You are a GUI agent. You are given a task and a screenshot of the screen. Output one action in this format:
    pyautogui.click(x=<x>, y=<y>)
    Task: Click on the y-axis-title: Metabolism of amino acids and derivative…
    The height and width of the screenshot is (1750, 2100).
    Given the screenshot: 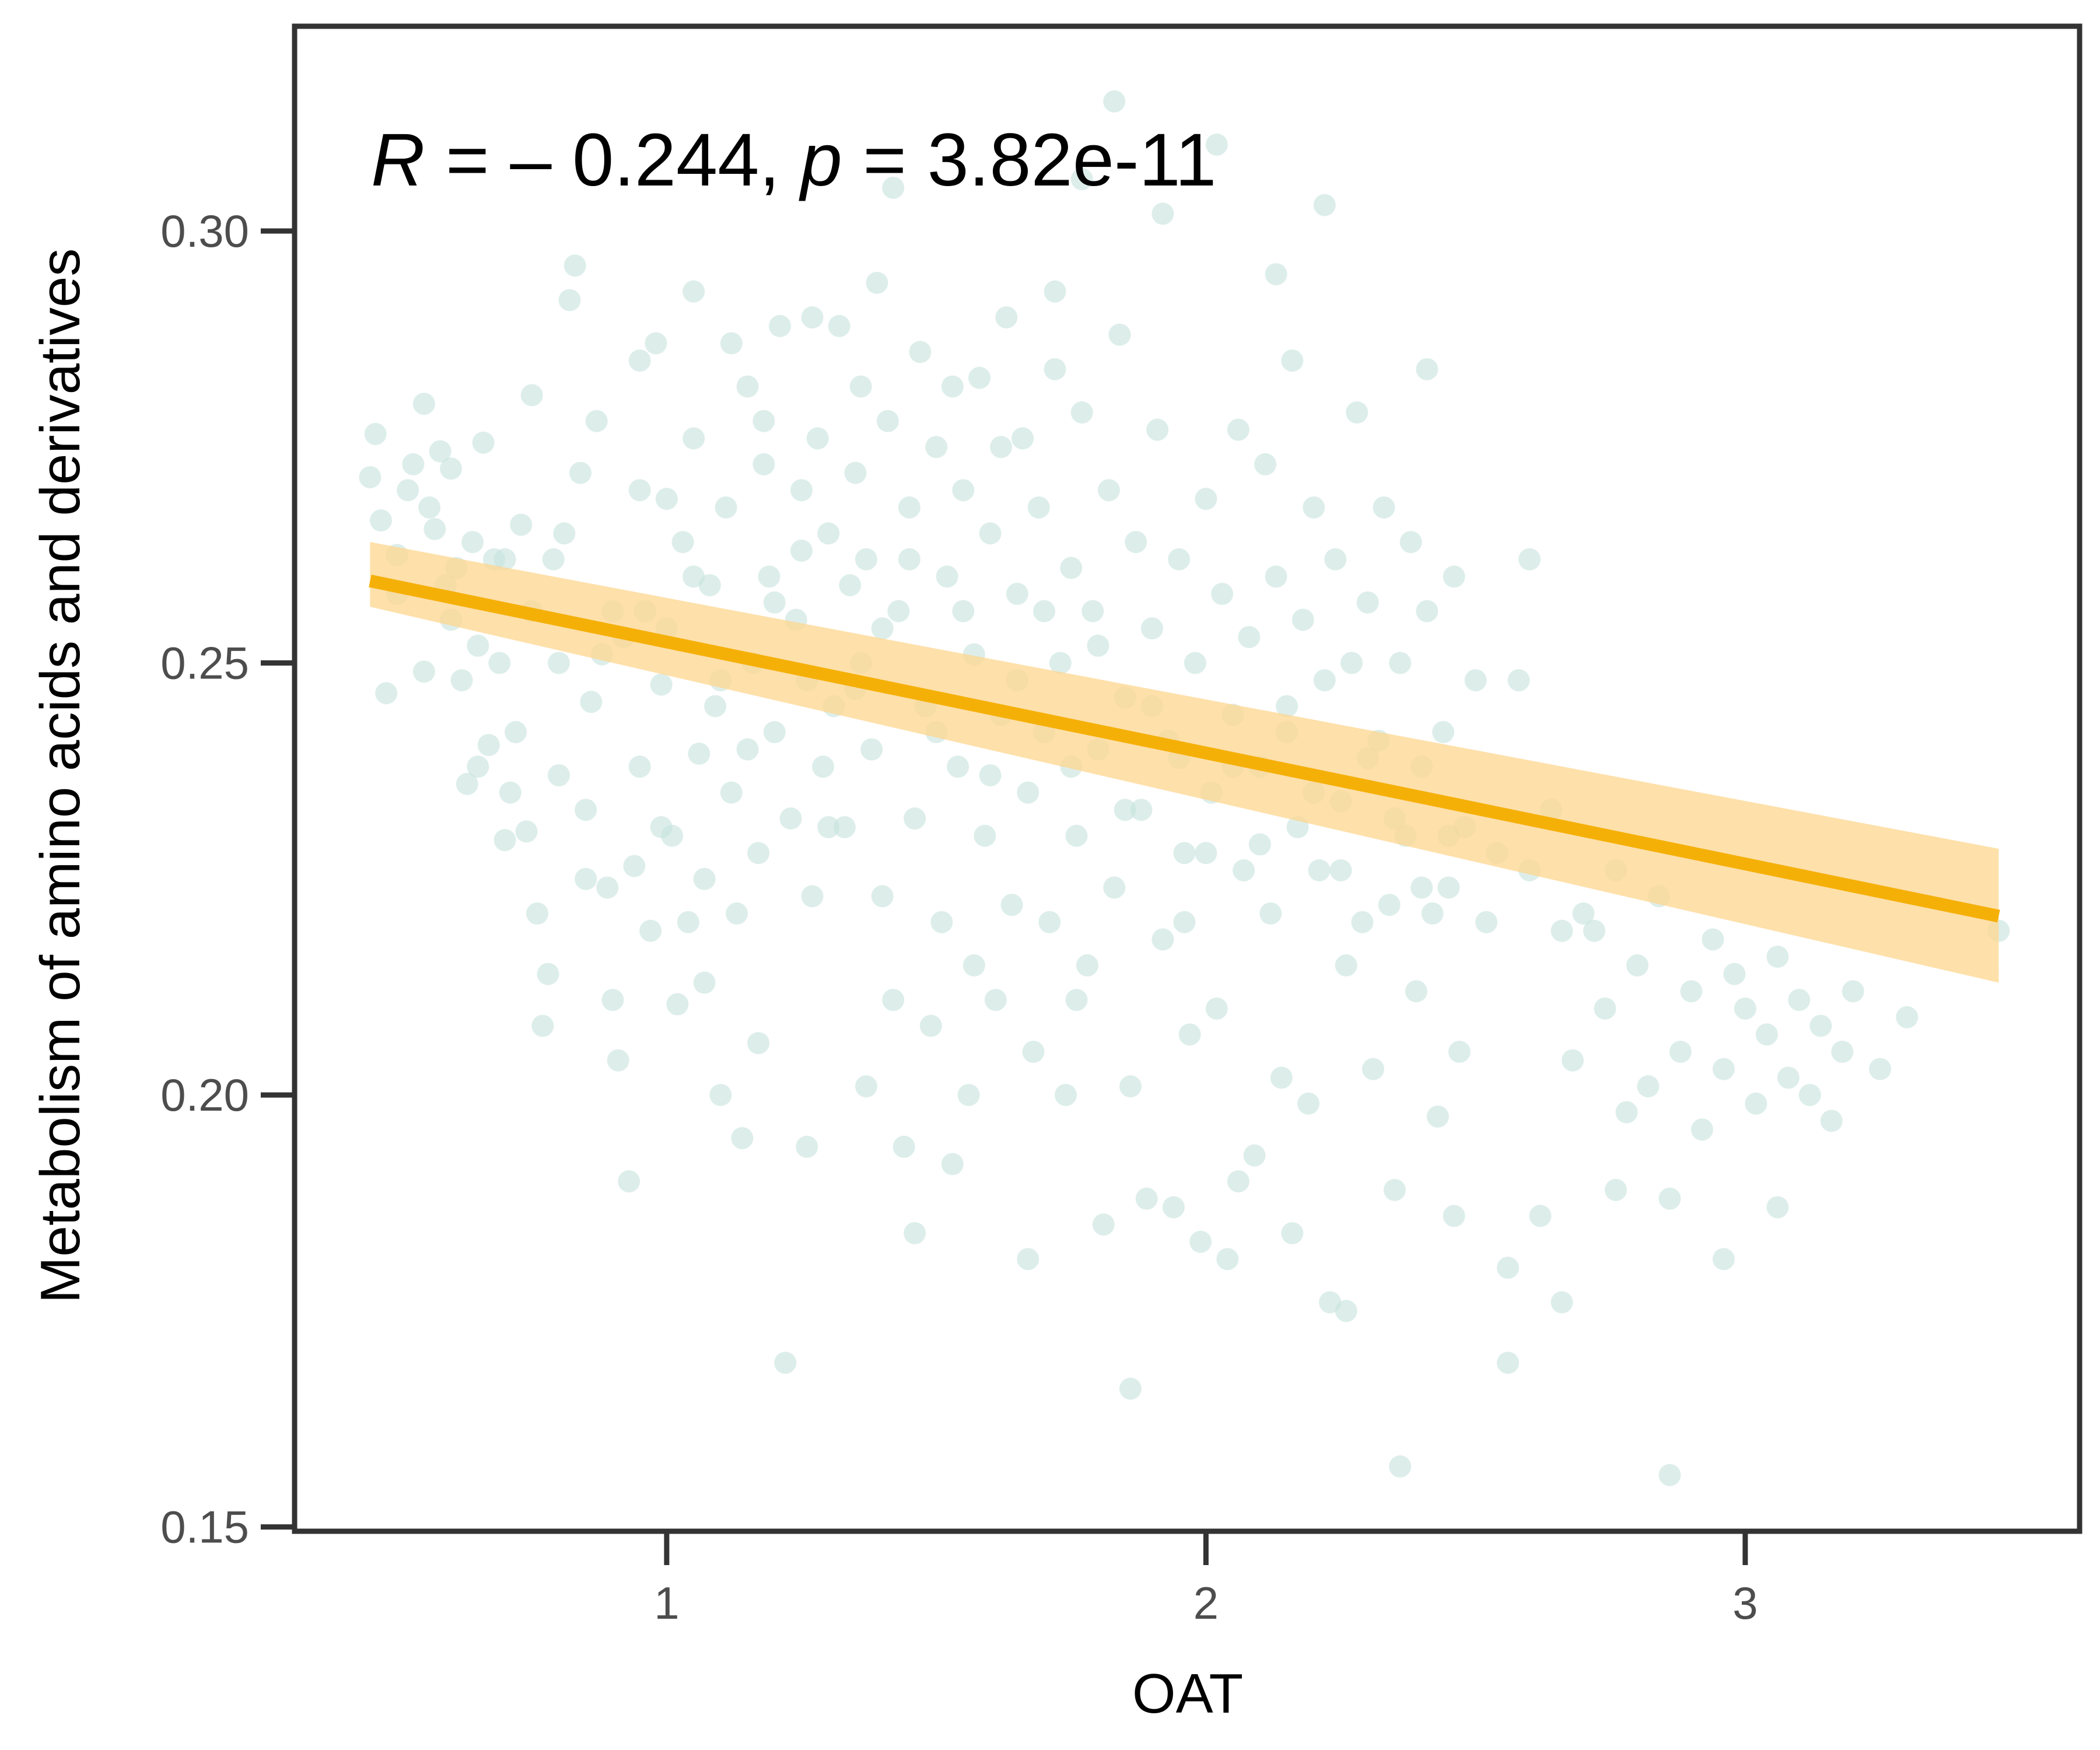 What is the action you would take?
    pyautogui.click(x=60, y=776)
    